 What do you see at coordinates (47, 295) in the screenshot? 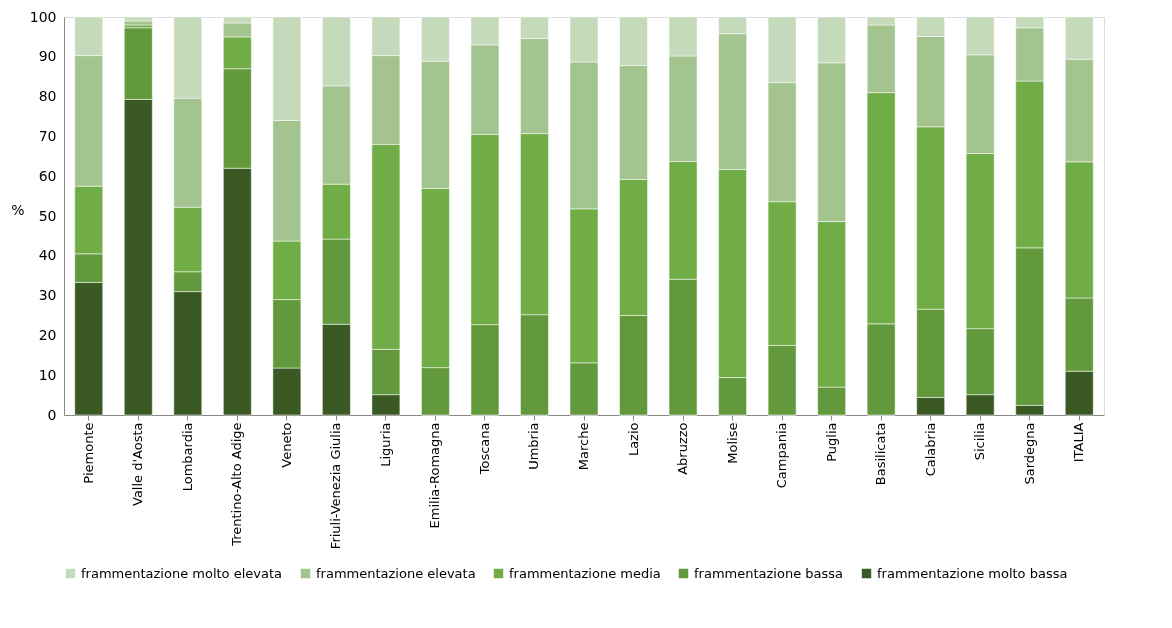
I see `y-tick-label: 30` at bounding box center [47, 295].